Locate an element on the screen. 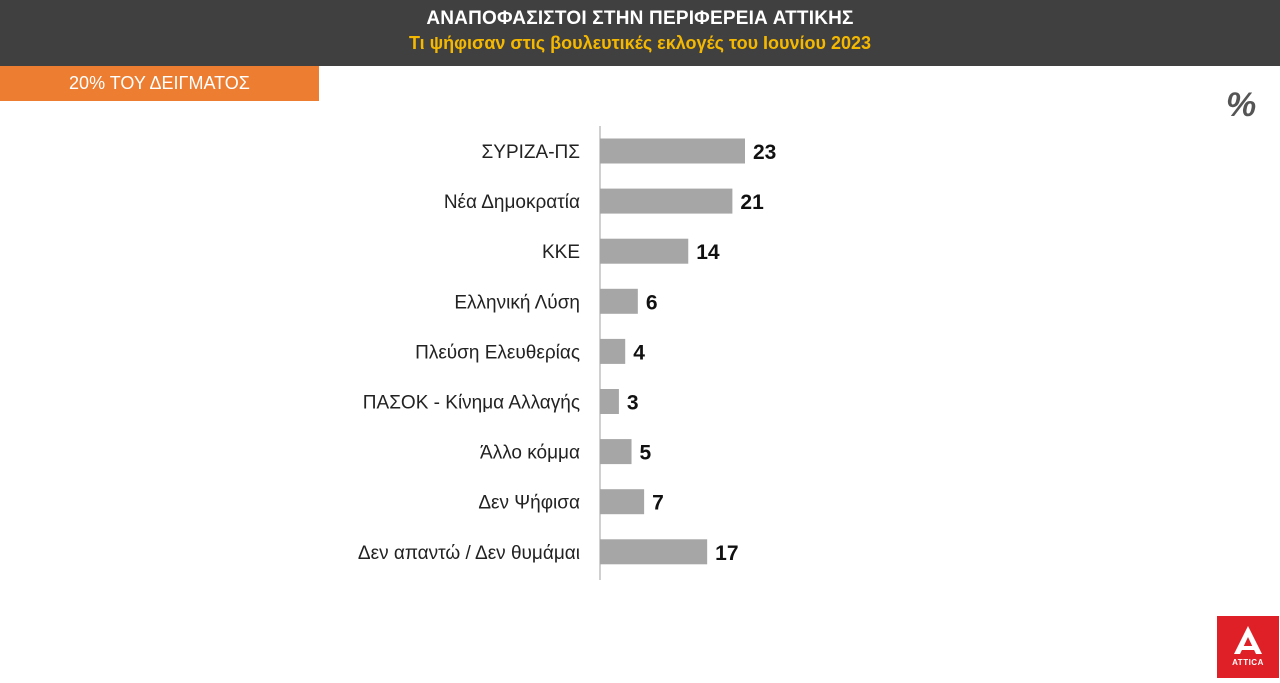 The image size is (1280, 683). category-label: ΣΥΡΙΖΑ-ΠΣ is located at coordinates (531, 152).